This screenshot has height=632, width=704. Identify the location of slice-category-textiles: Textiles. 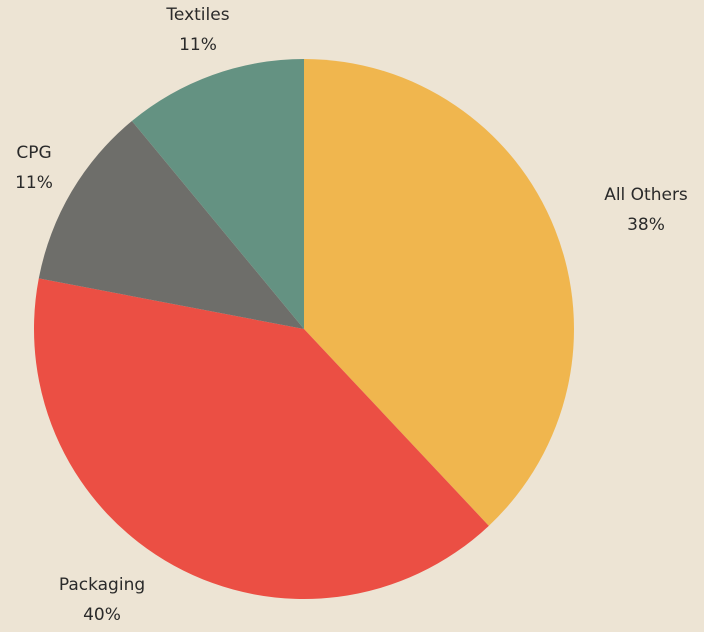
(197, 15).